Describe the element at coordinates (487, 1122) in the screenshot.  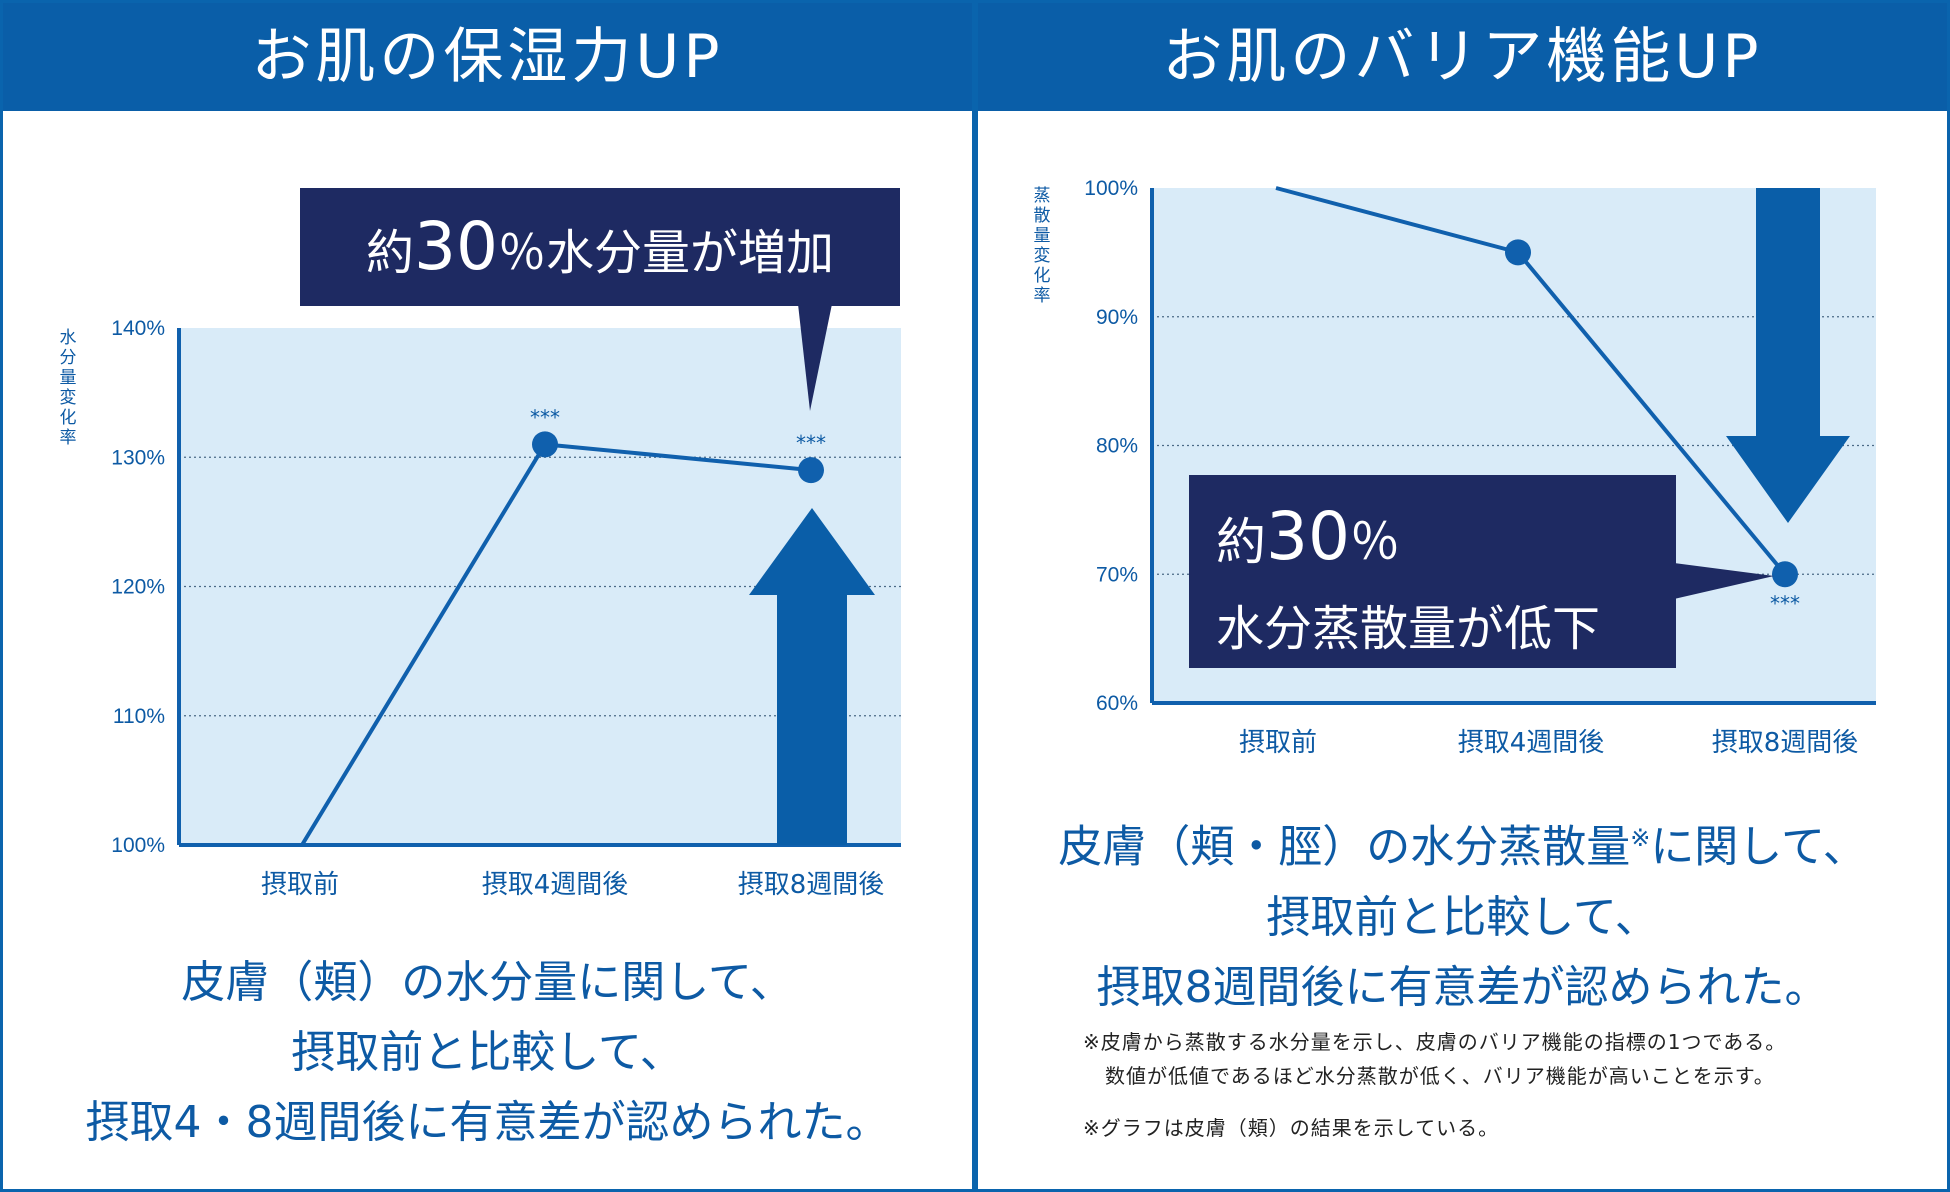
I see `left-caption-line-3: 摂取4・8週間後に有意差が認められた。` at that location.